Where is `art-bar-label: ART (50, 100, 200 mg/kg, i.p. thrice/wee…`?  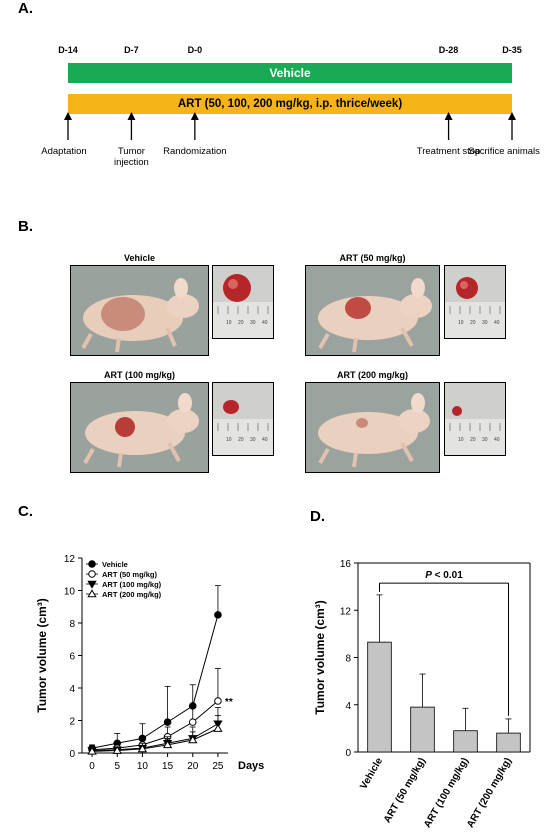 art-bar-label: ART (50, 100, 200 mg/kg, i.p. thrice/wee… is located at coordinates (290, 104).